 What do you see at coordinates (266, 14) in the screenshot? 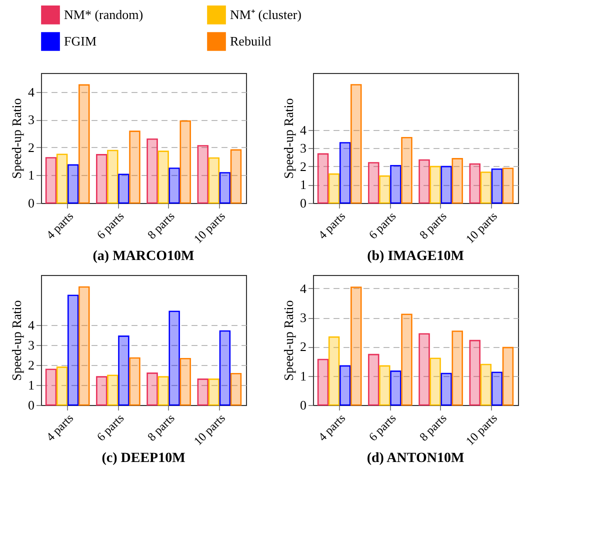
I see `legend-label: NM⁺ (cluster)` at bounding box center [266, 14].